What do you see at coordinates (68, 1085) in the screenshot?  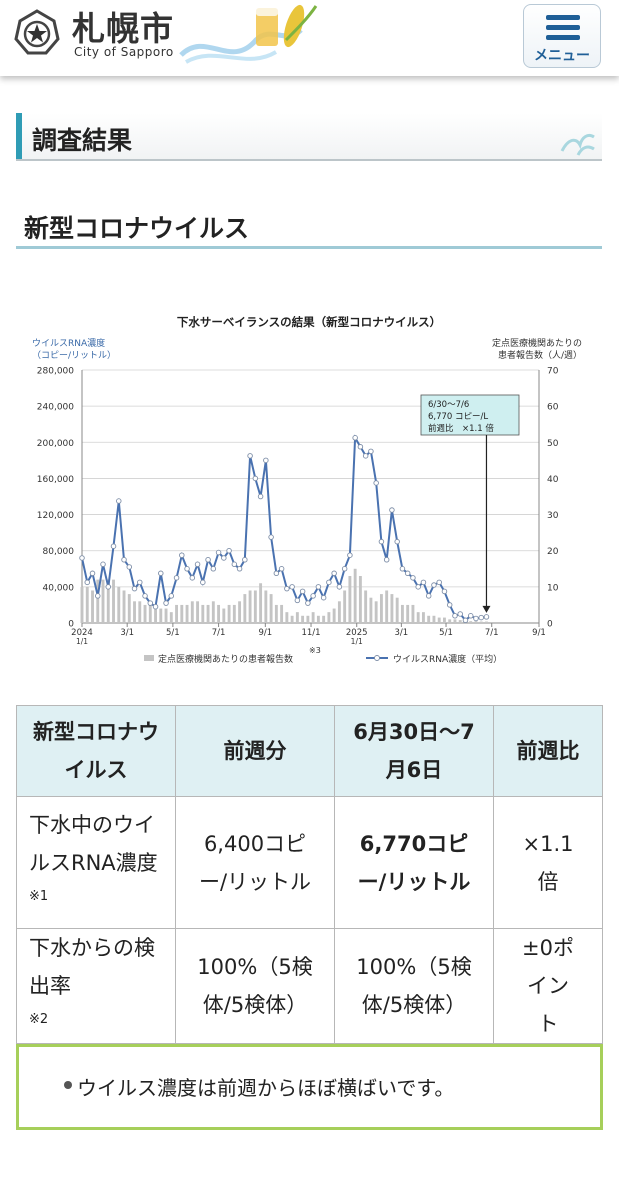 I see `bullet-icon` at bounding box center [68, 1085].